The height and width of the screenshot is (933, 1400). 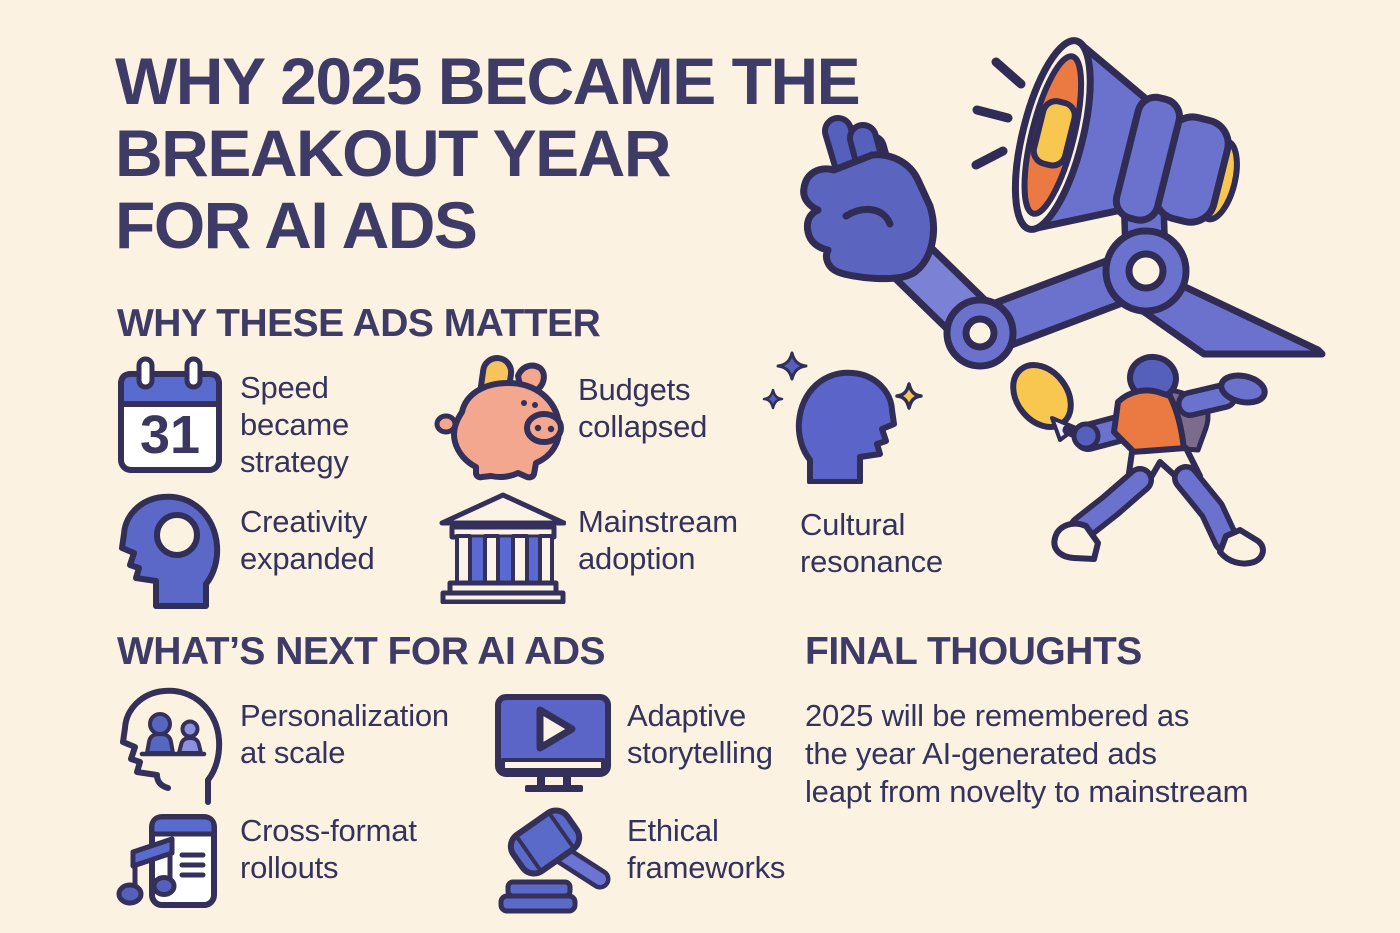 What do you see at coordinates (295, 425) in the screenshot?
I see `item-label-speed: Speed became strategy` at bounding box center [295, 425].